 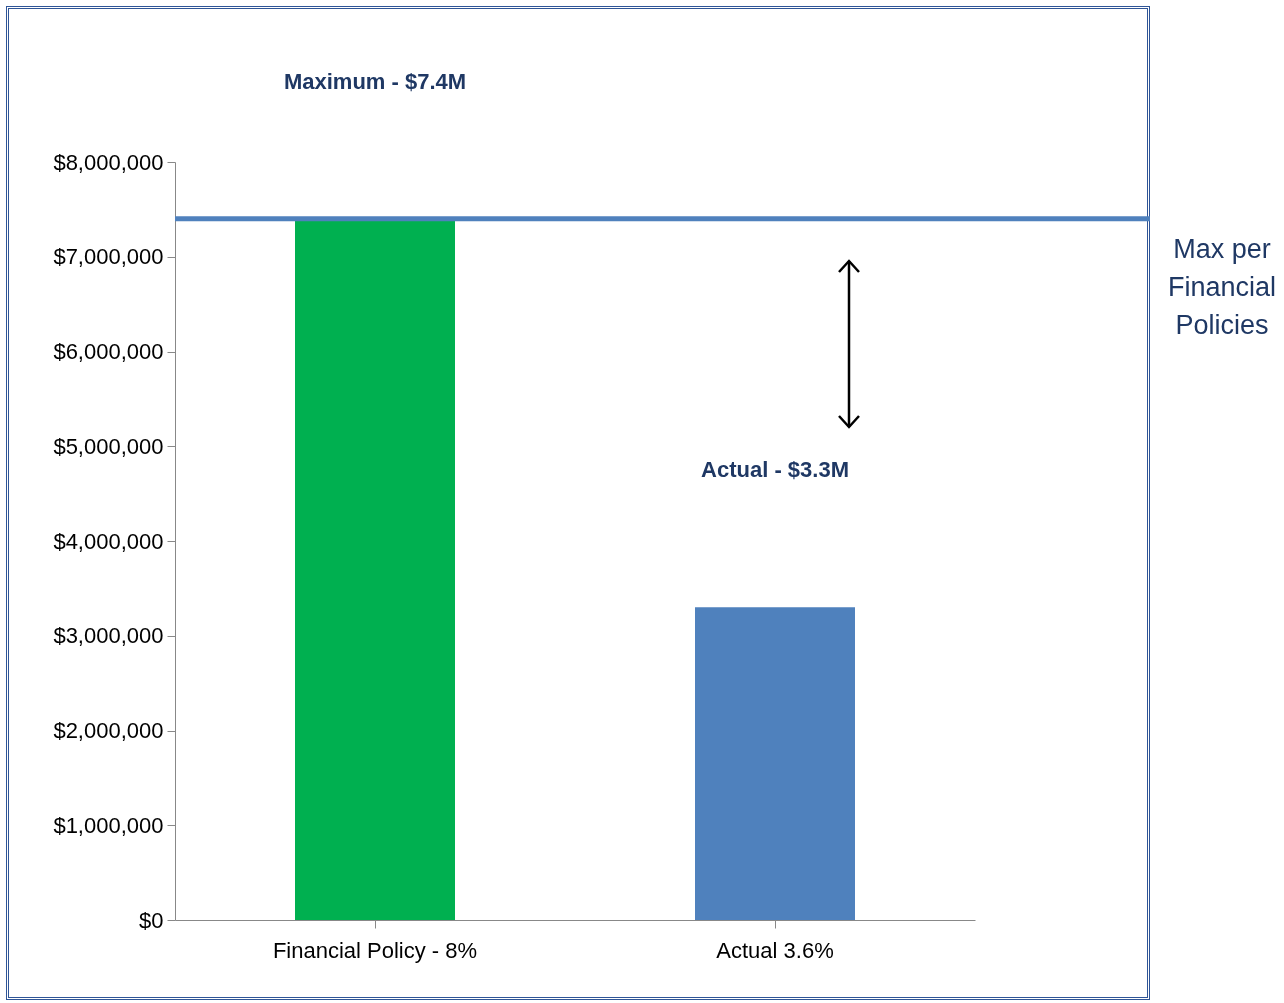 I want to click on x-tick-label: Financial Policy - 8%, so click(x=375, y=950).